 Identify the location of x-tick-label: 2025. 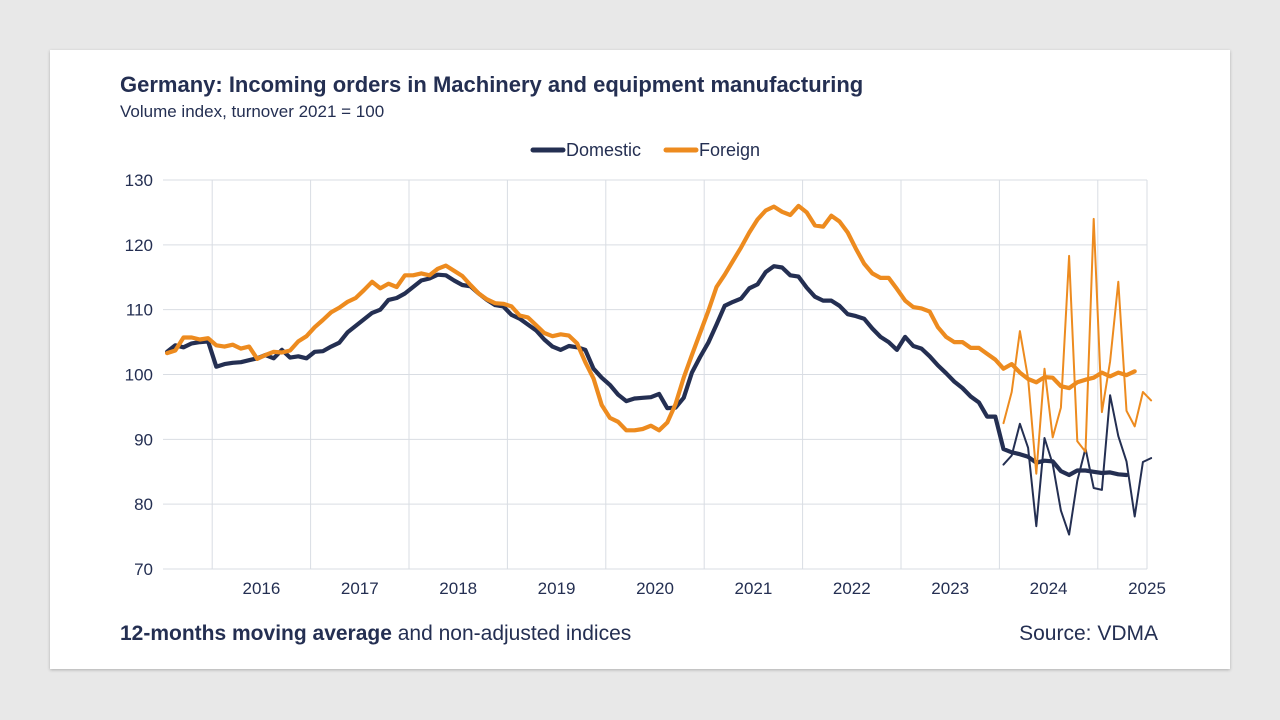
(1147, 588).